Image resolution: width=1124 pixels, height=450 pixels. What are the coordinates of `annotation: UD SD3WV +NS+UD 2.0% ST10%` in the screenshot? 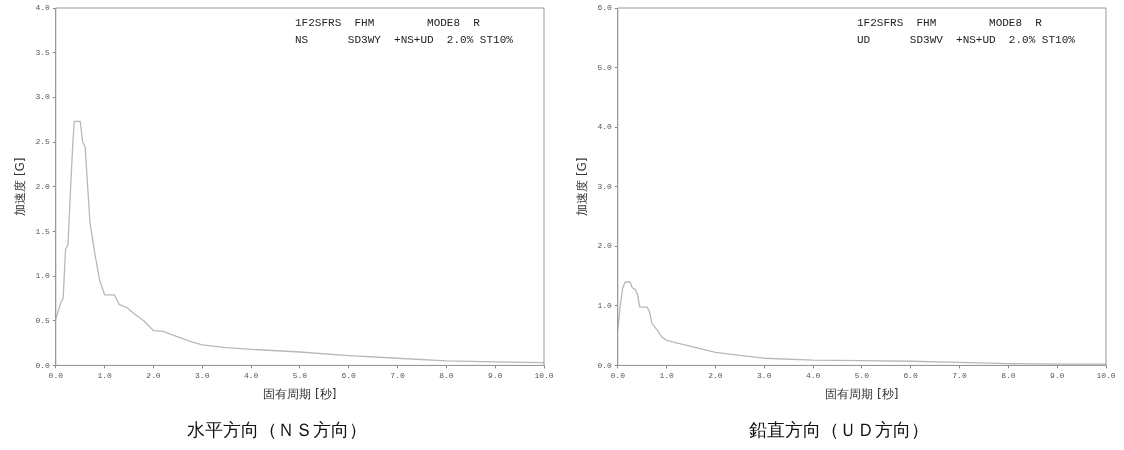 It's located at (966, 40).